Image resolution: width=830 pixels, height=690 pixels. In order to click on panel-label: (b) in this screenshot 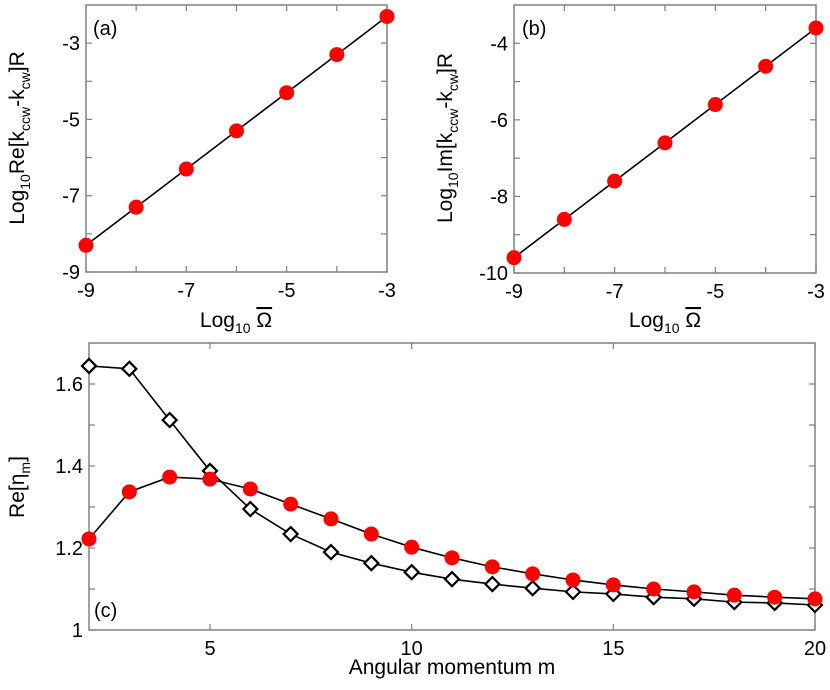, I will do `click(534, 29)`.